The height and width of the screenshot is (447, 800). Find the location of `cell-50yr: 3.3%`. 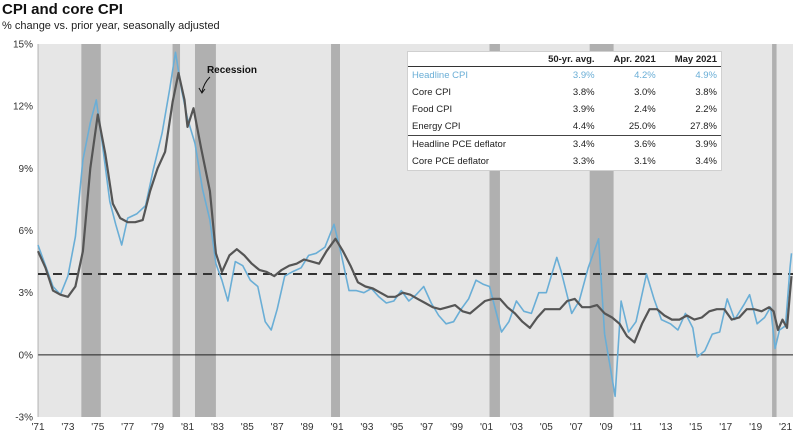

cell-50yr: 3.3% is located at coordinates (583, 161).